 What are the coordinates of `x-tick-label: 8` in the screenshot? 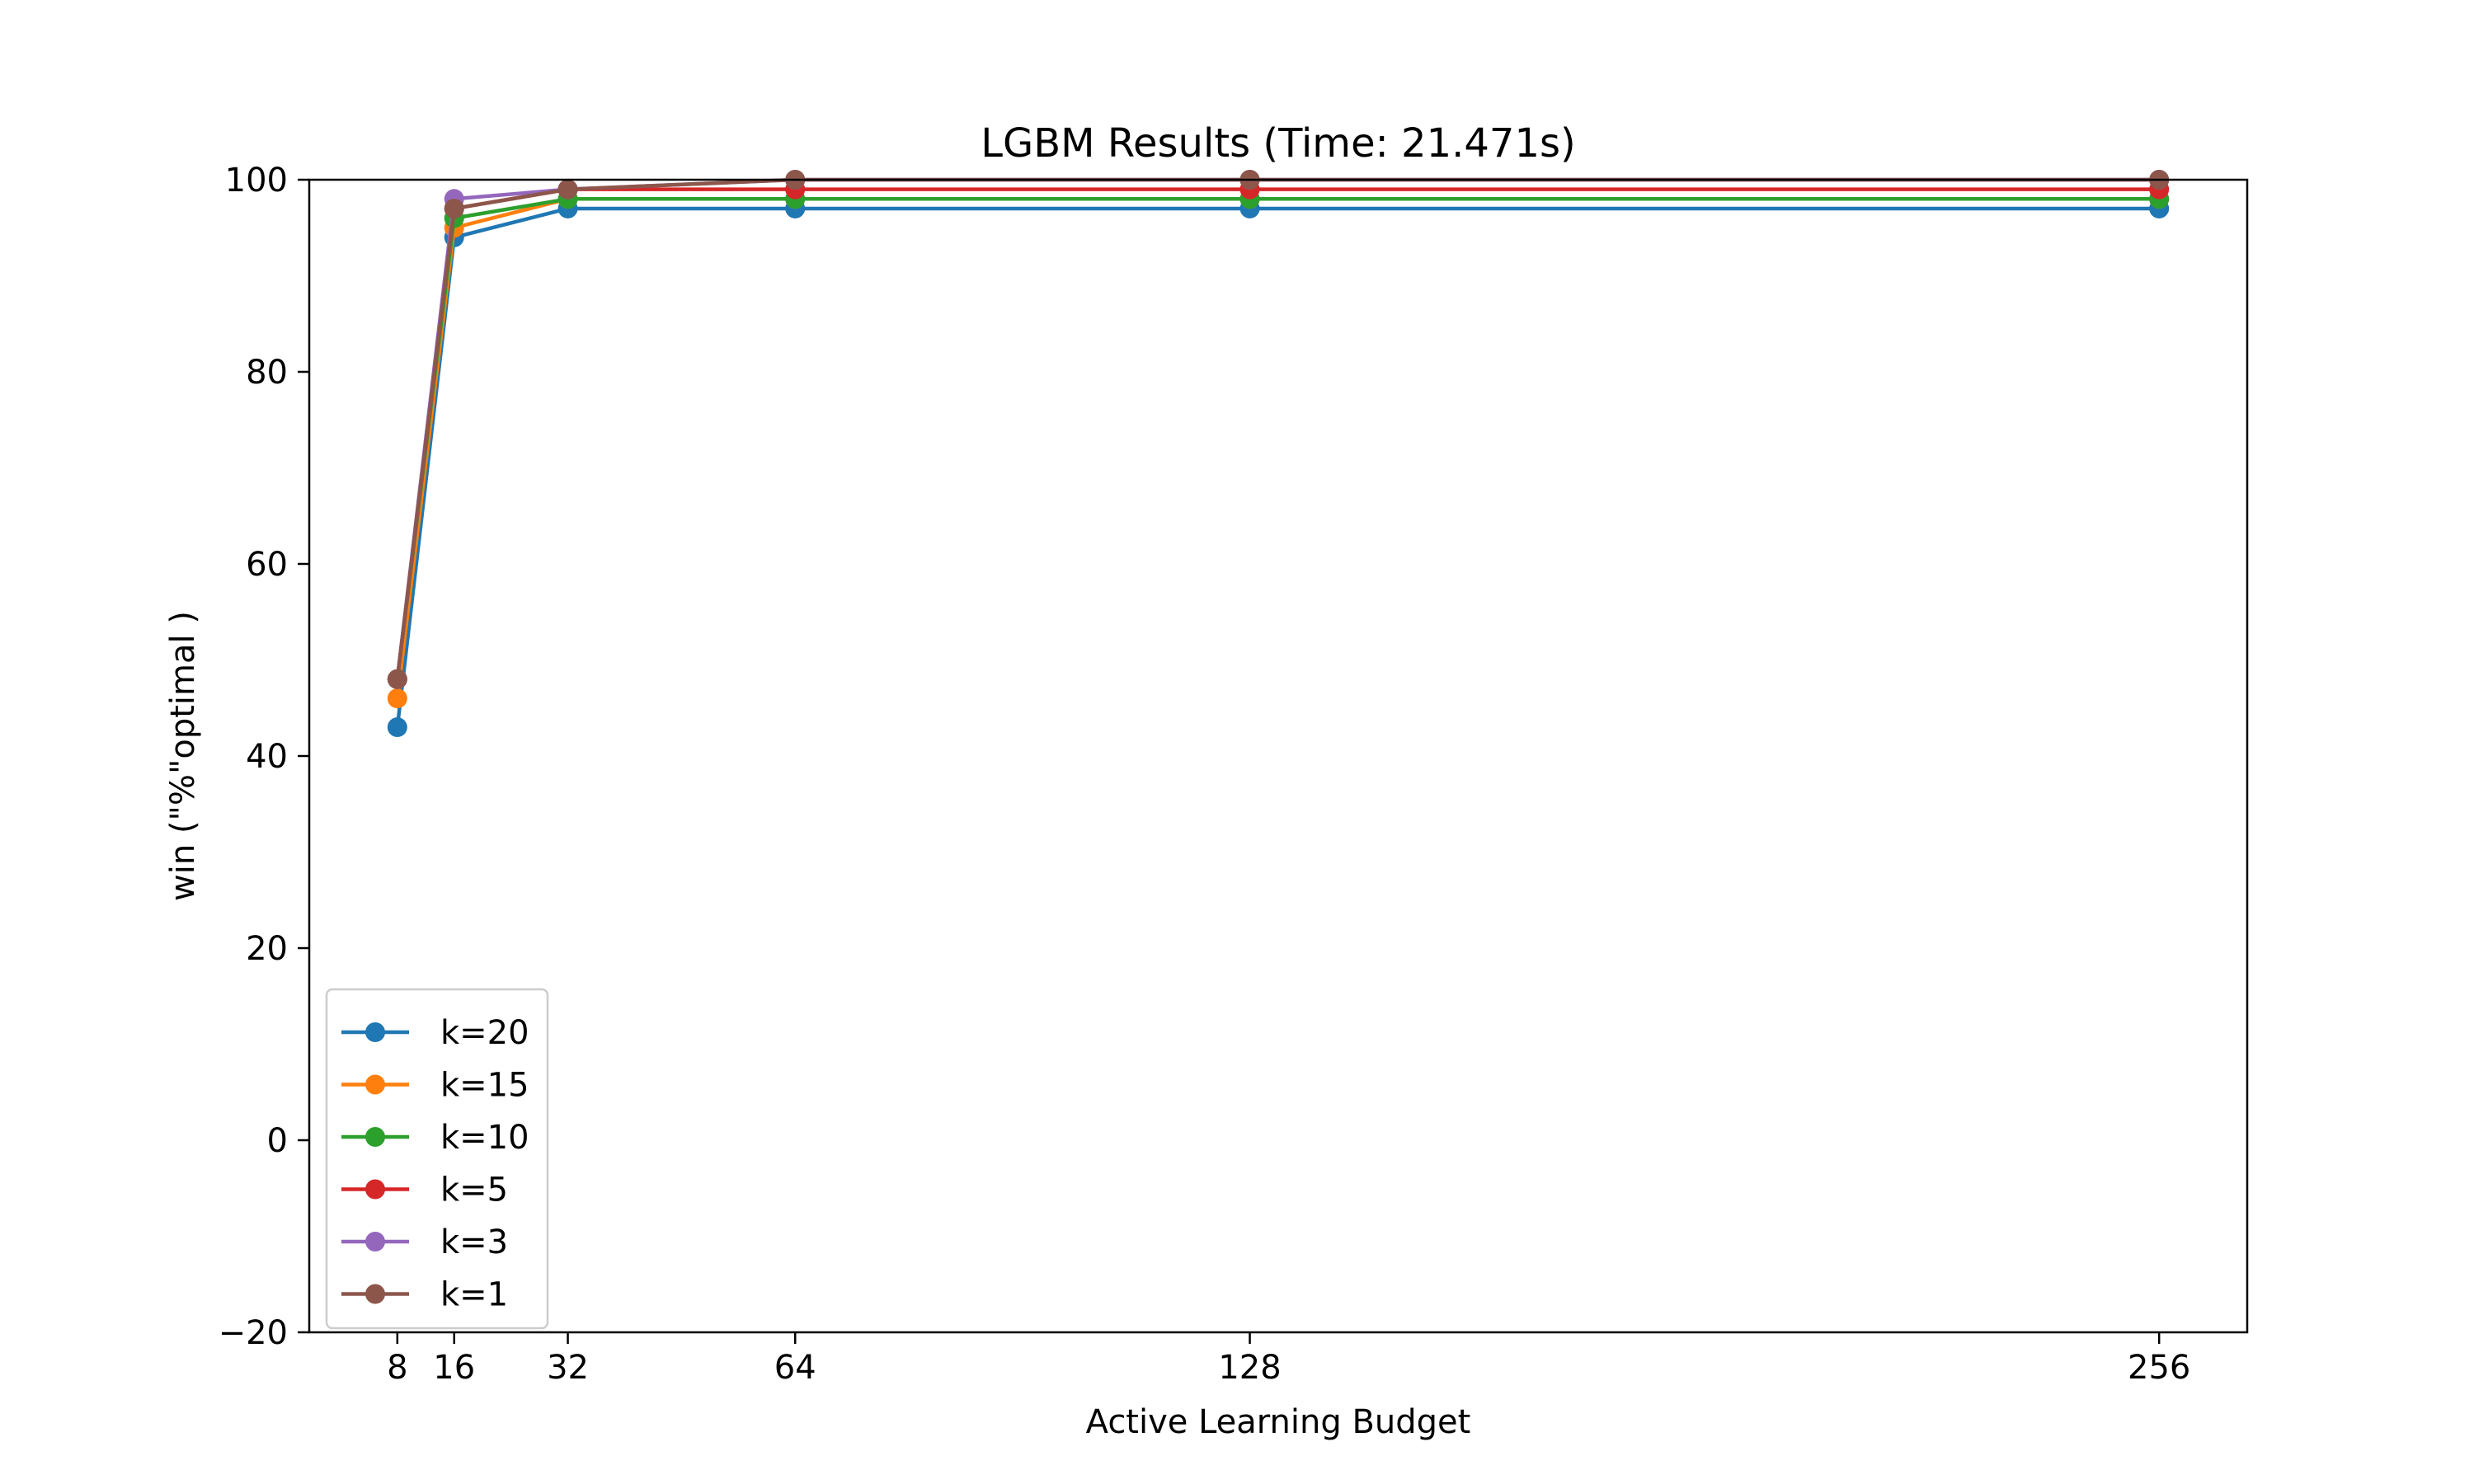 It's located at (397, 1368).